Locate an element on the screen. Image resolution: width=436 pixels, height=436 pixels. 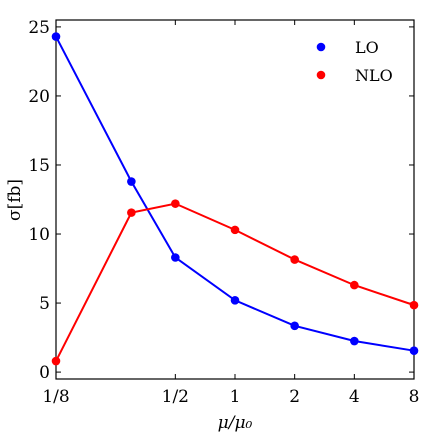
legend: LO NLO is located at coordinates (354, 61).